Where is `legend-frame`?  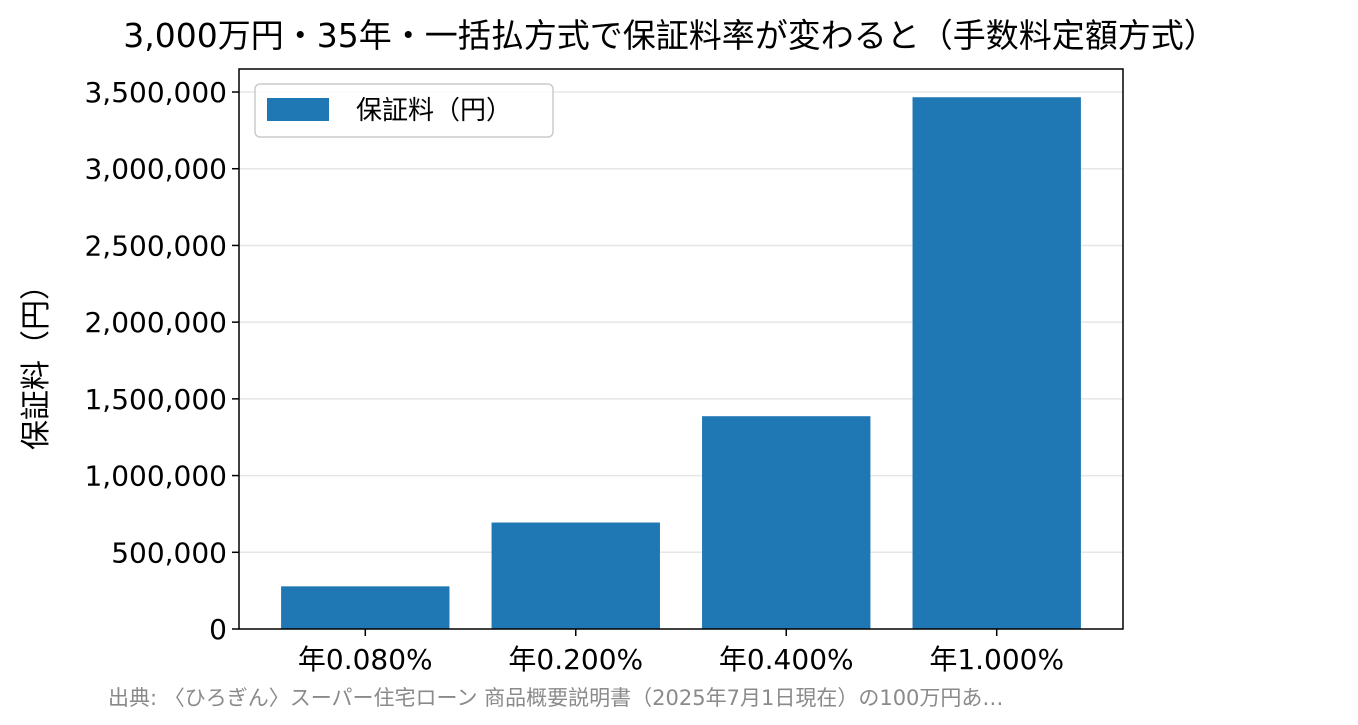 legend-frame is located at coordinates (404, 110).